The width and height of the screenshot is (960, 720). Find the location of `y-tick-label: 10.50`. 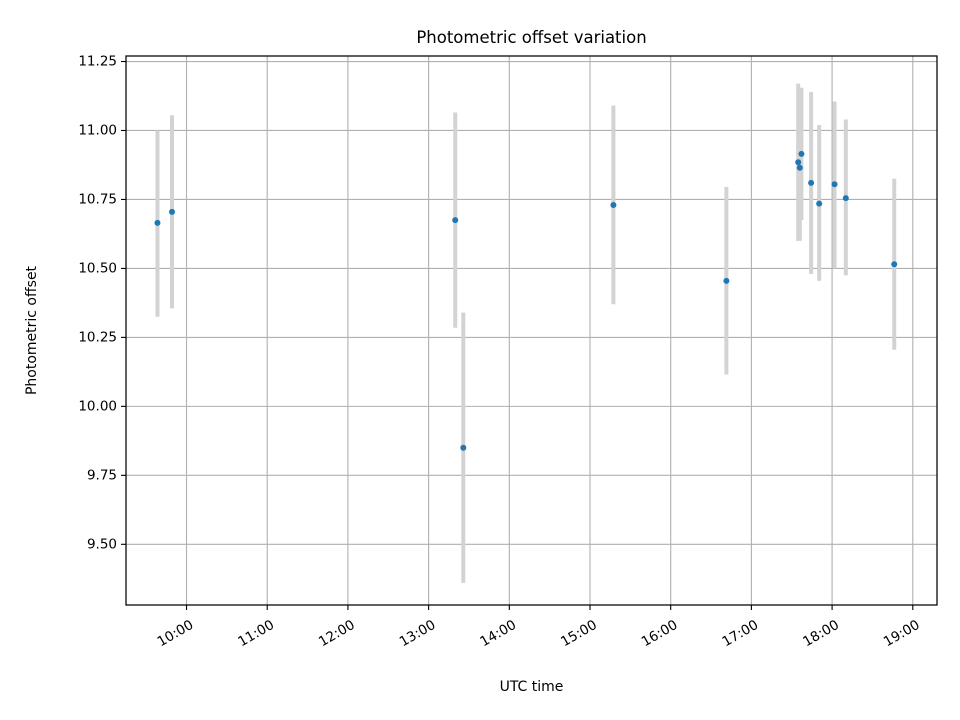

y-tick-label: 10.50 is located at coordinates (97, 268).